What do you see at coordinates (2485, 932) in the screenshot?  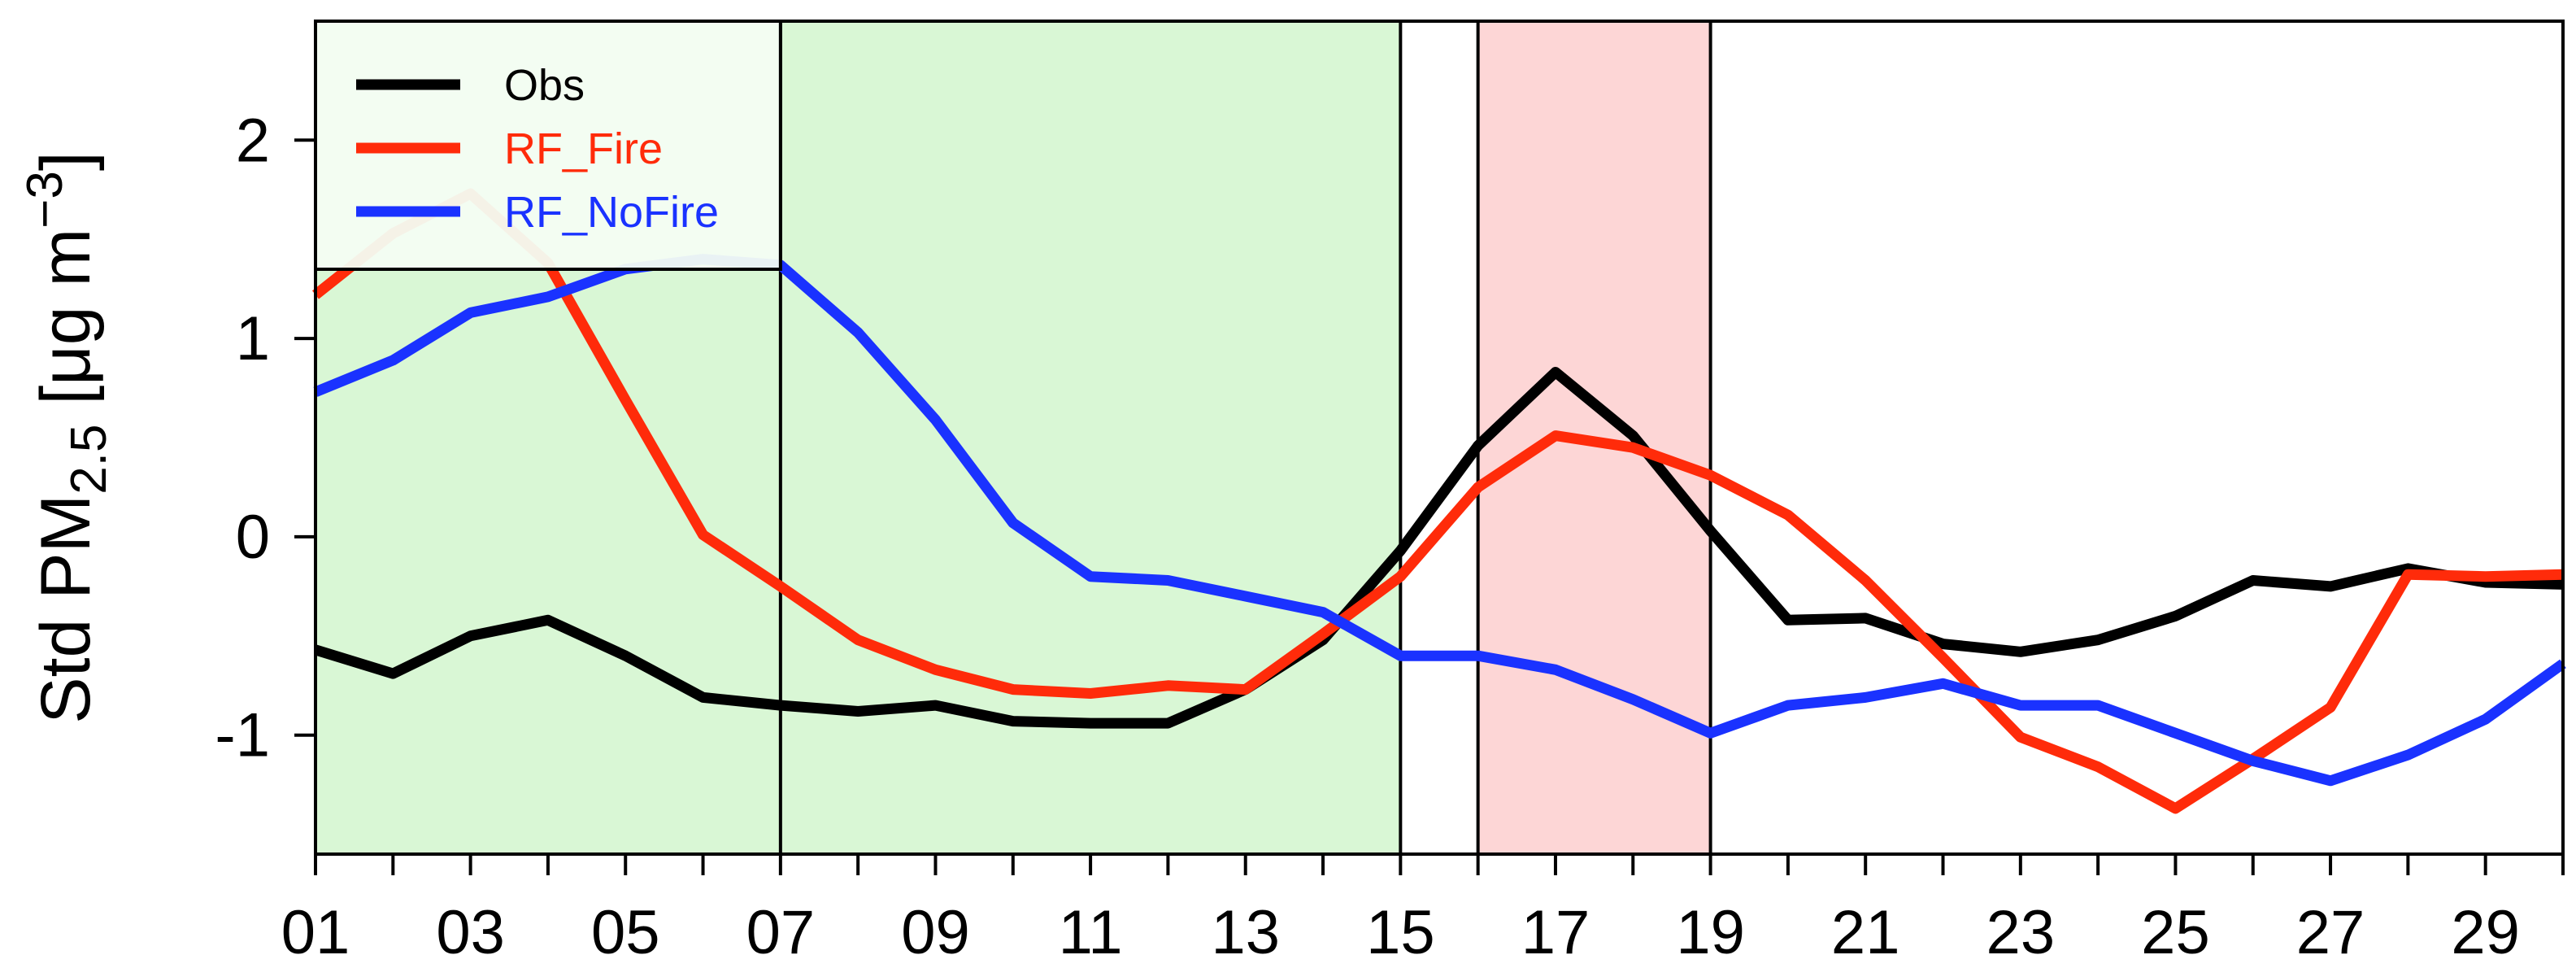 I see `x-tick-label: 29` at bounding box center [2485, 932].